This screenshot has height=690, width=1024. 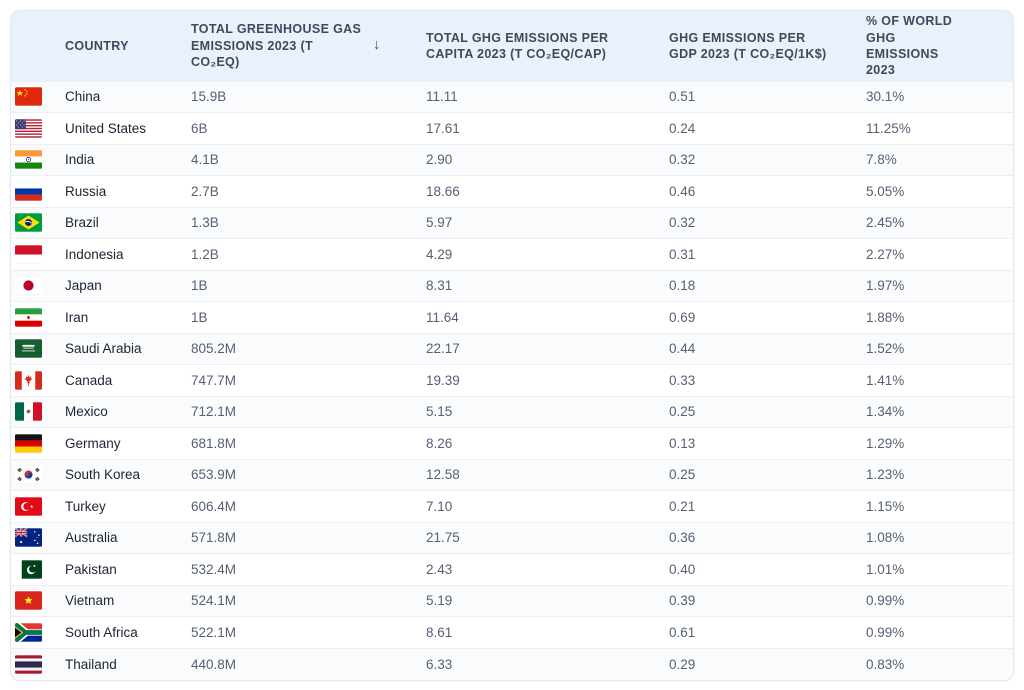 I want to click on pct-world-value: 5.05%, so click(x=885, y=191).